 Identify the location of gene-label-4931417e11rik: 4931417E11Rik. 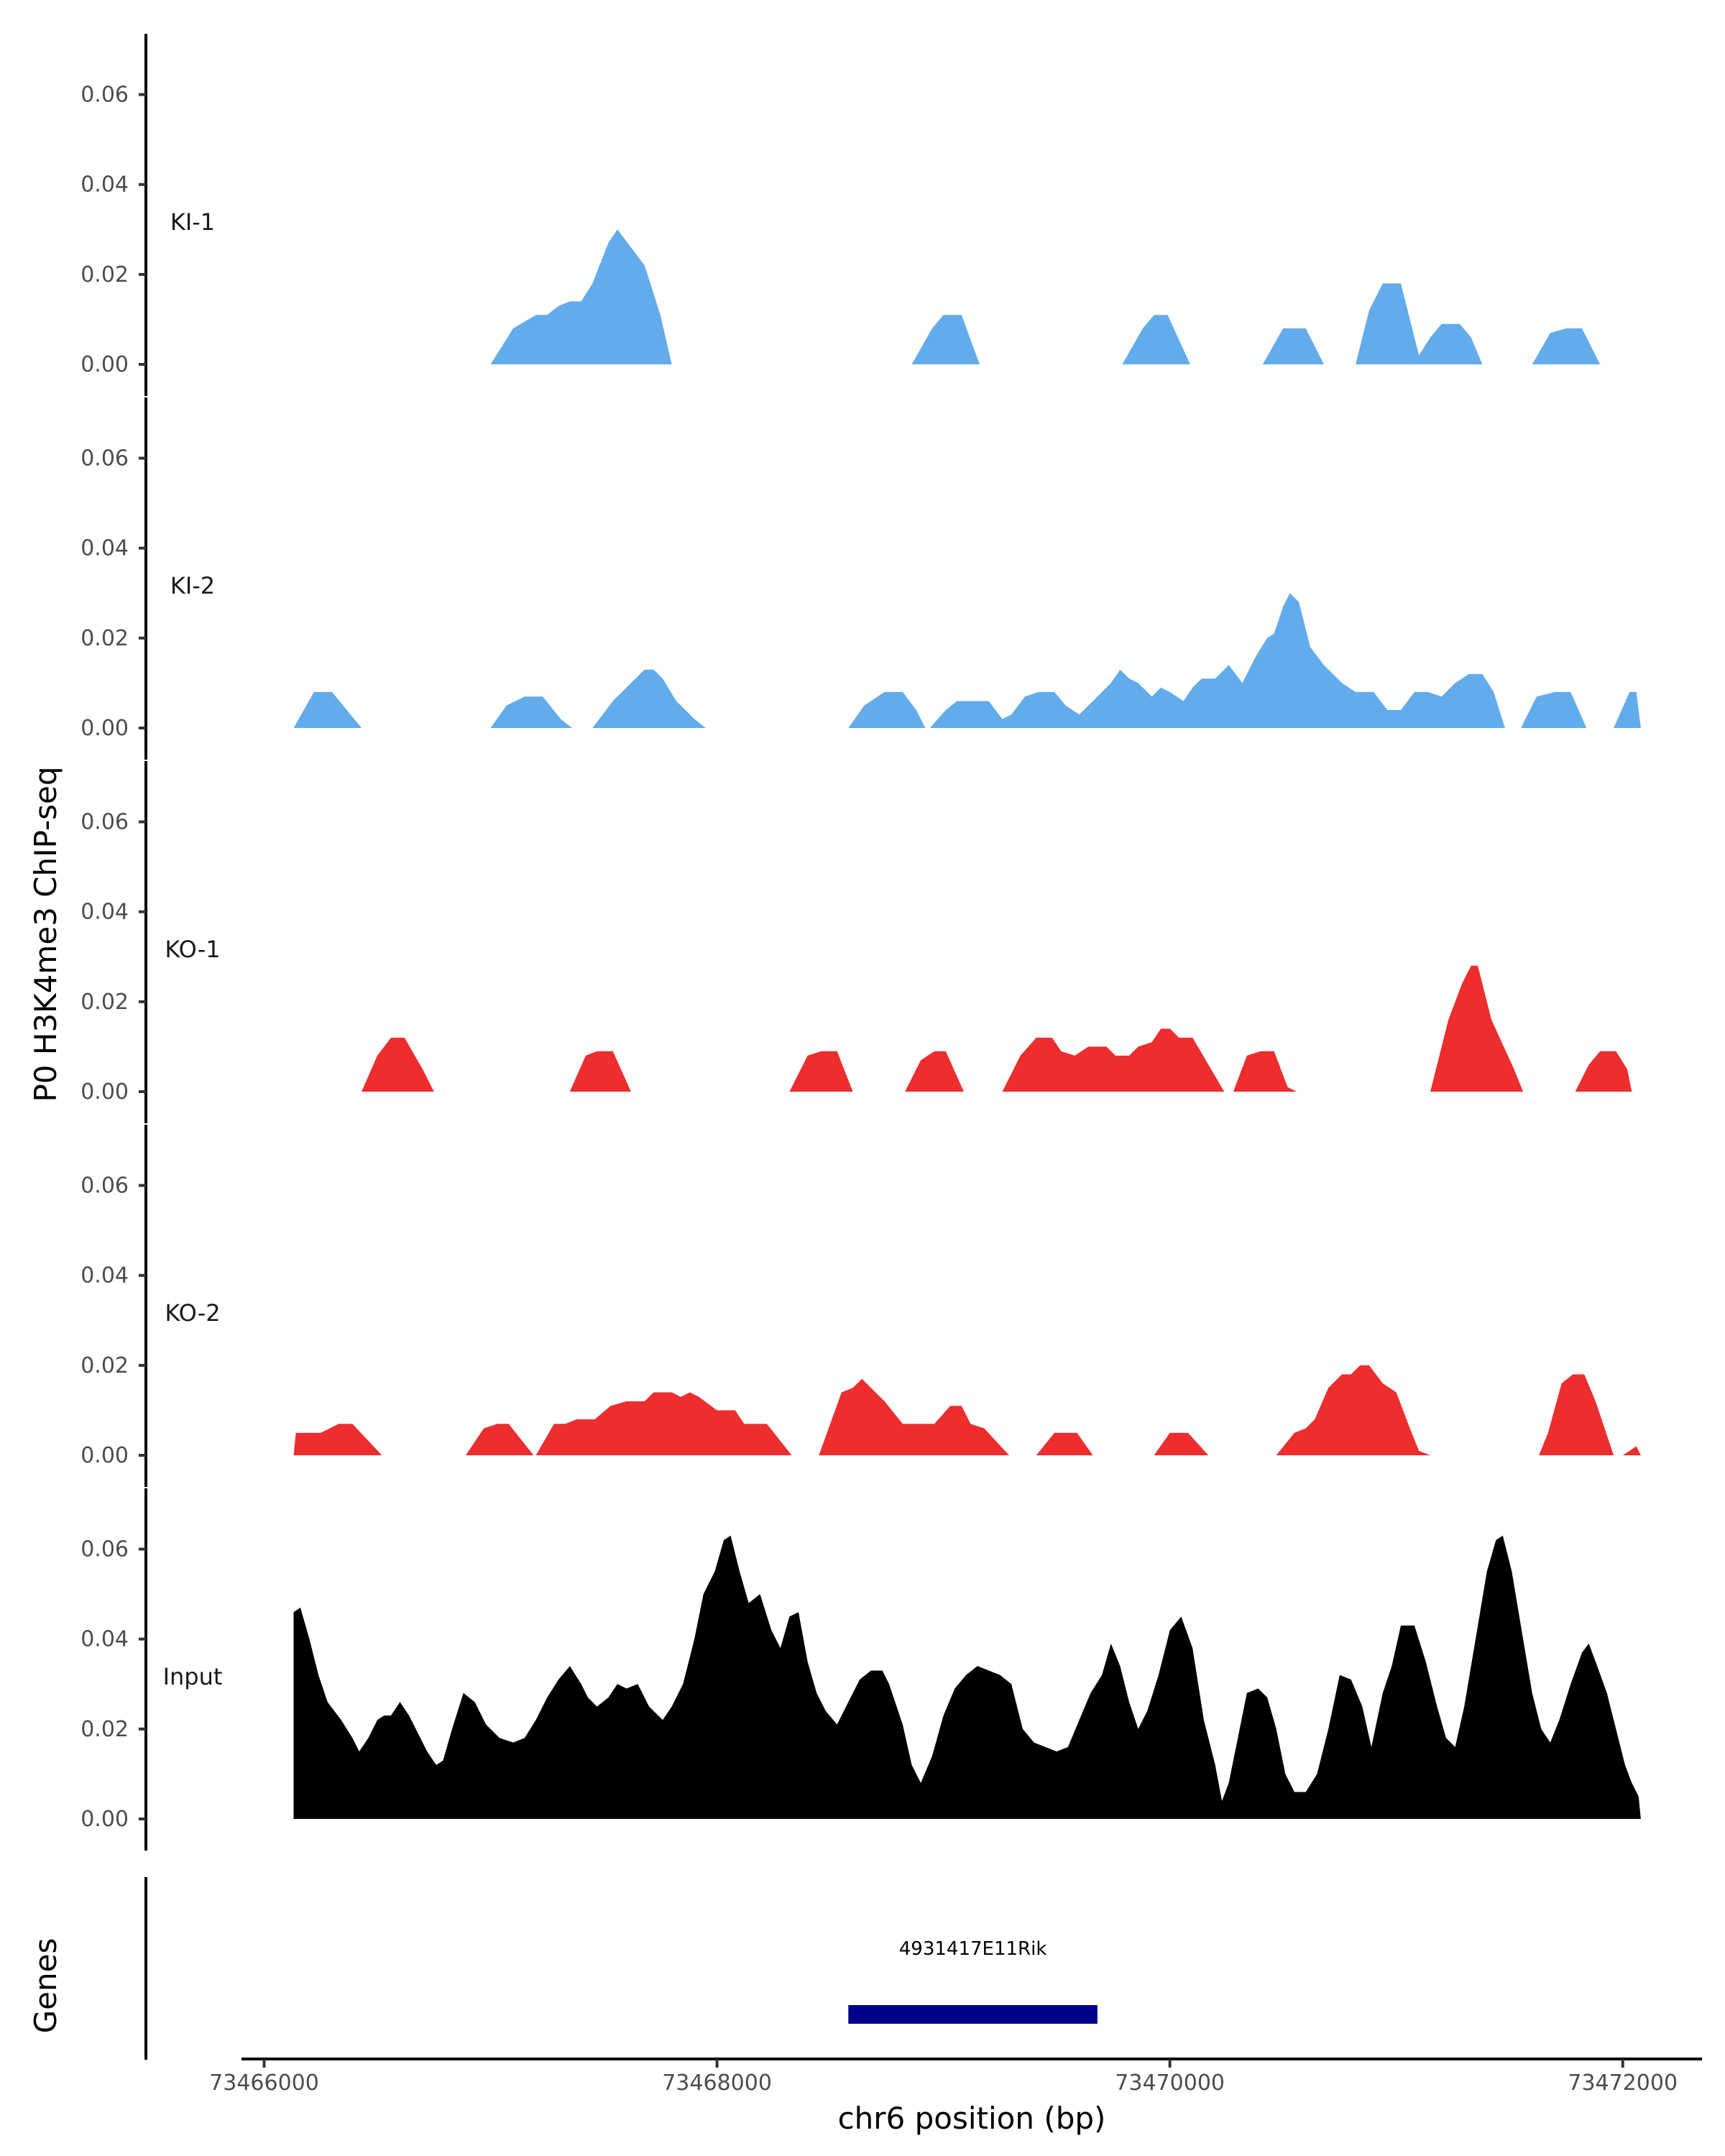
(973, 1949).